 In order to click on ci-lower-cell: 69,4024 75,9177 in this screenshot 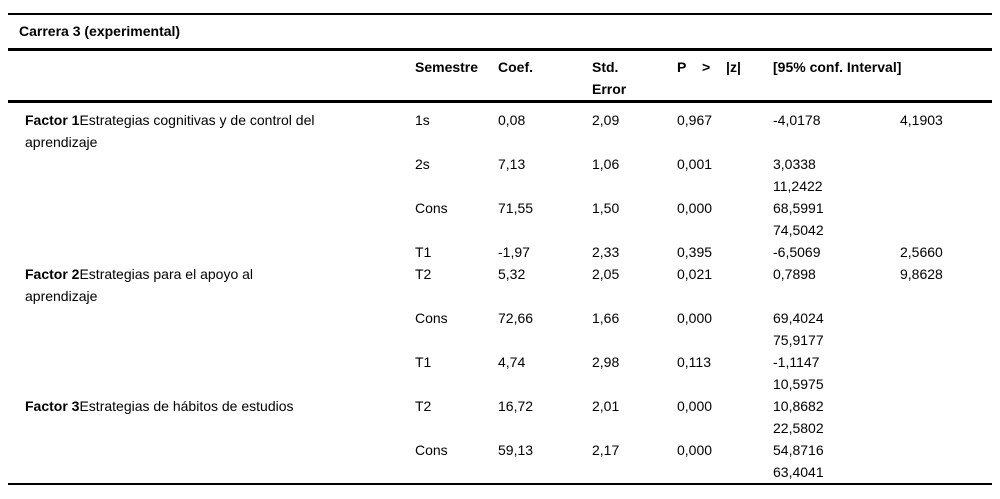, I will do `click(836, 329)`.